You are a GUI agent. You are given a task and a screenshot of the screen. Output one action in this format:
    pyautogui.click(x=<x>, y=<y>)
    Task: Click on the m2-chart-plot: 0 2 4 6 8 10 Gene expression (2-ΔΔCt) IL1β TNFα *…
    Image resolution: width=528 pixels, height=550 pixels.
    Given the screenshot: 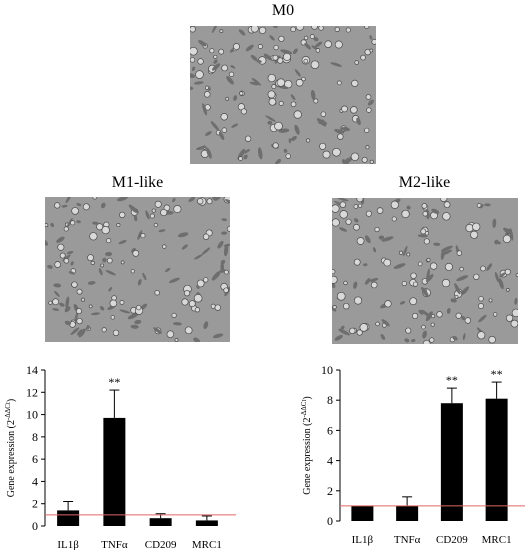 What is the action you would take?
    pyautogui.click(x=412, y=454)
    